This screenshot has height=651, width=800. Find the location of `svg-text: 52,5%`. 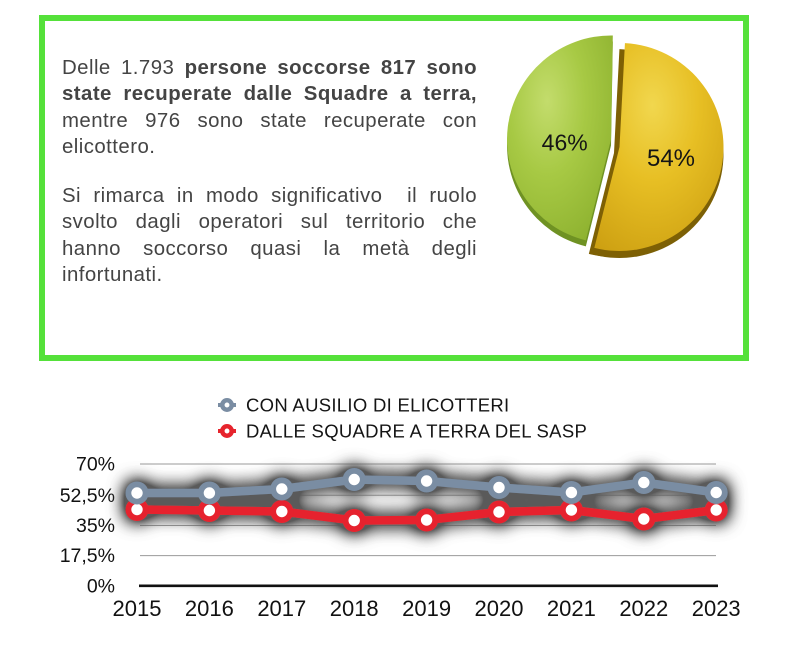

svg-text: 52,5% is located at coordinates (87, 496).